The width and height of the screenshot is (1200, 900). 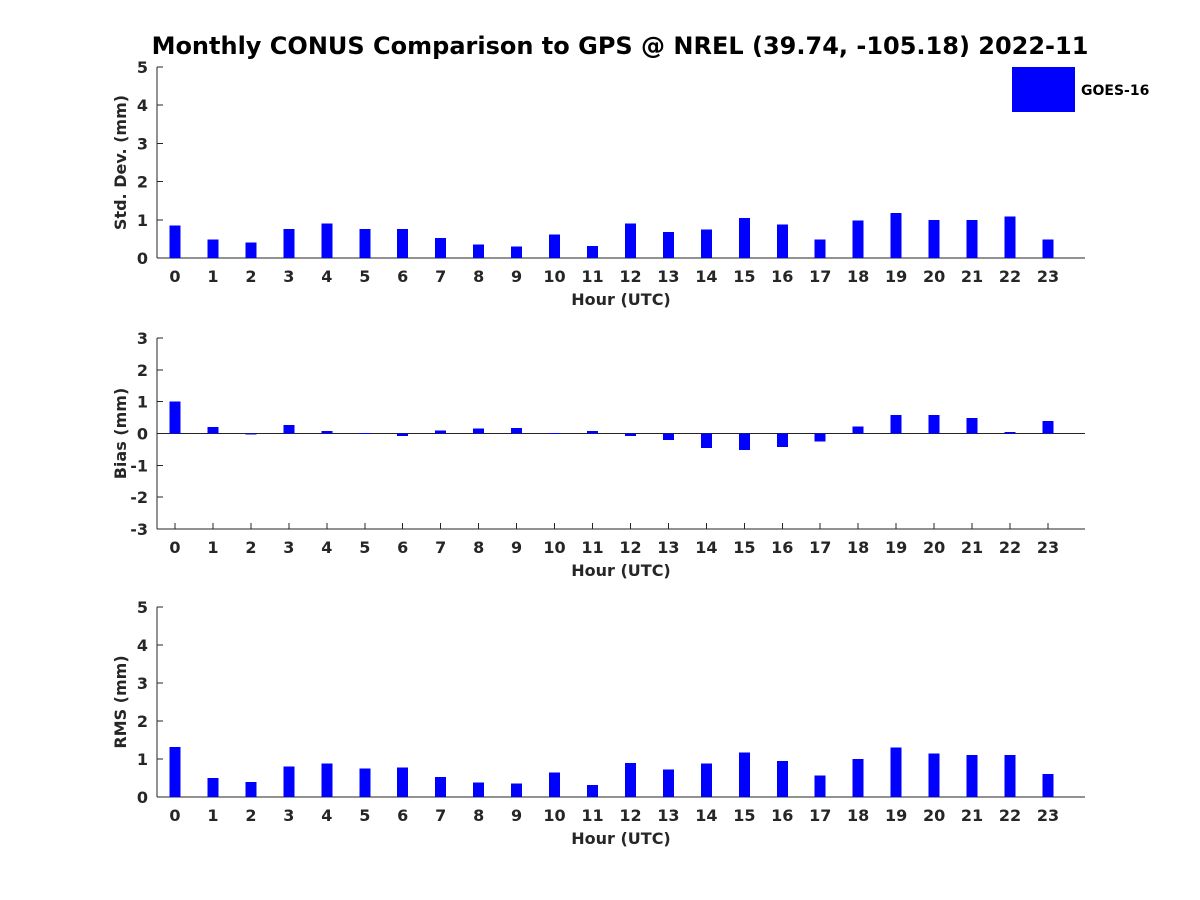 What do you see at coordinates (142, 683) in the screenshot?
I see `y-tick-label: 3` at bounding box center [142, 683].